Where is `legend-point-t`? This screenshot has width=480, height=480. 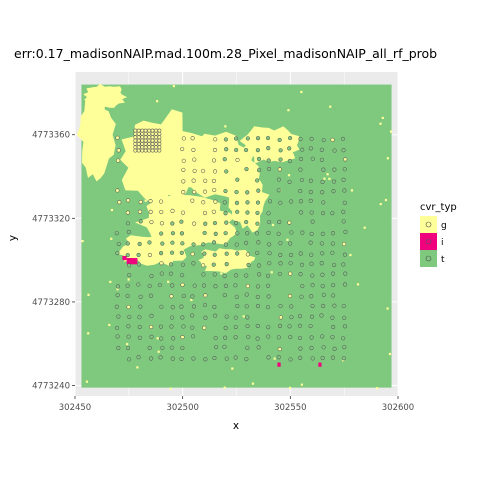
legend-point-t is located at coordinates (428, 258).